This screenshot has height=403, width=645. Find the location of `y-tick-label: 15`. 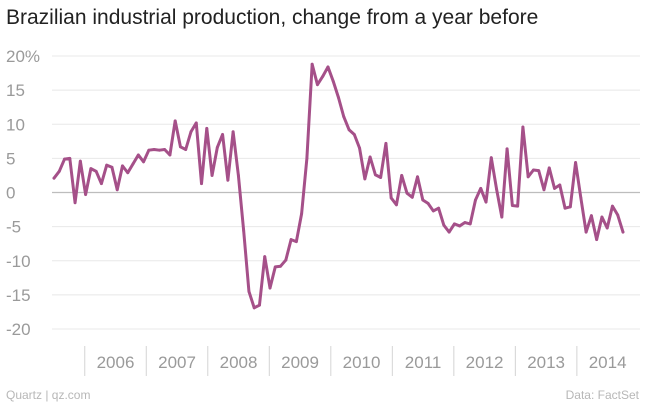

y-tick-label: 15 is located at coordinates (15, 90).